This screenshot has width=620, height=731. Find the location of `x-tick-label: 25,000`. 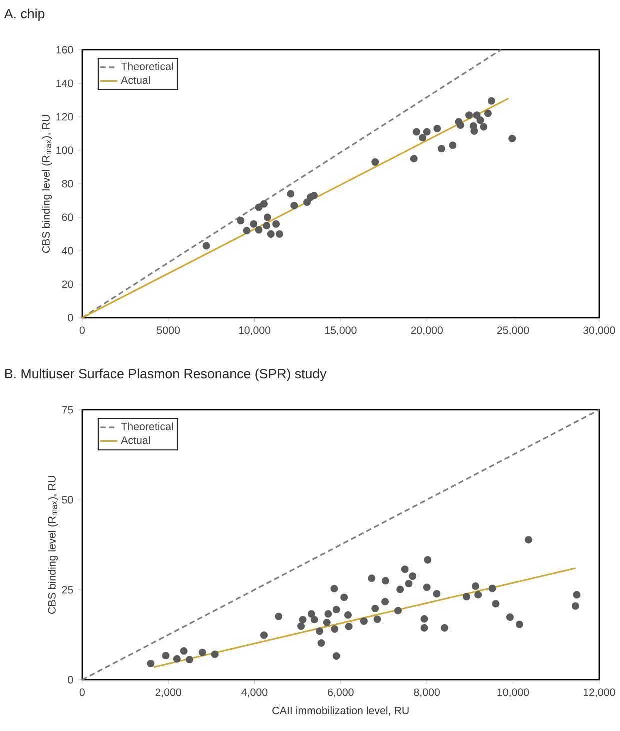

x-tick-label: 25,000 is located at coordinates (513, 331).